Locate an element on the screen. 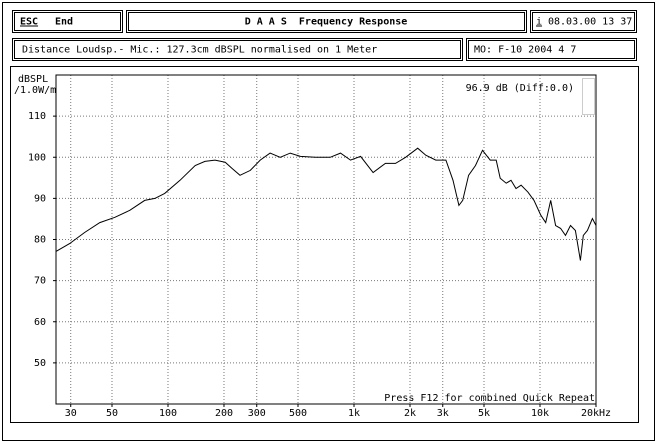 Image resolution: width=658 pixels, height=444 pixels. x-tick-label: 30 is located at coordinates (71, 413).